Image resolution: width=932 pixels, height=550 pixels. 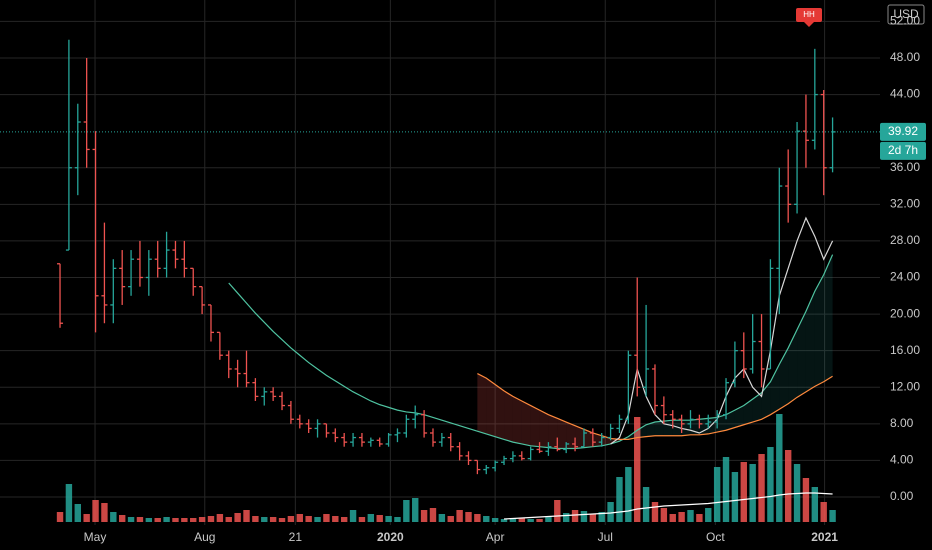 I want to click on y-tick-label: 52.00, so click(x=905, y=21).